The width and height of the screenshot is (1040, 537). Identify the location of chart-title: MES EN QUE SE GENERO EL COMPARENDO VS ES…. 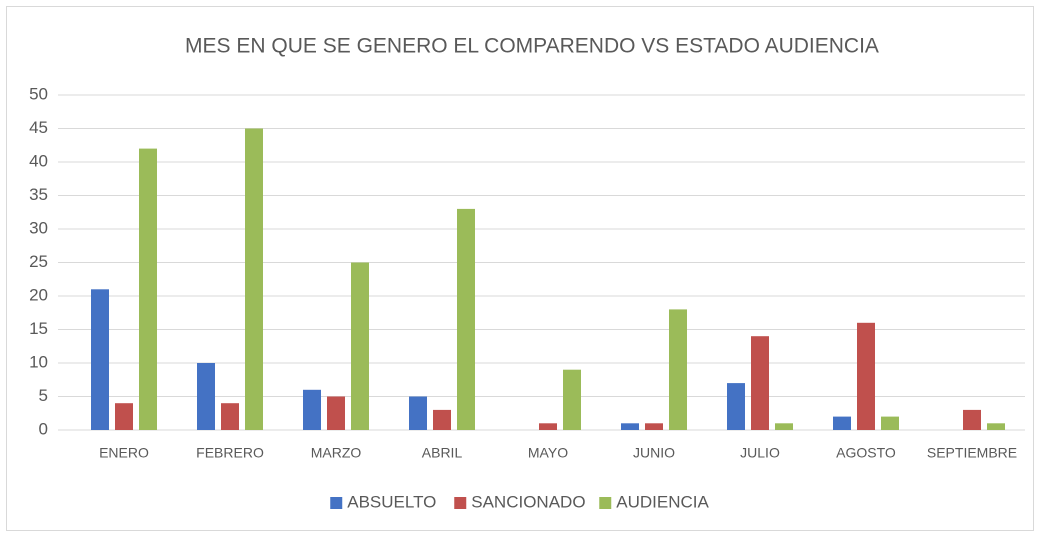
(532, 46).